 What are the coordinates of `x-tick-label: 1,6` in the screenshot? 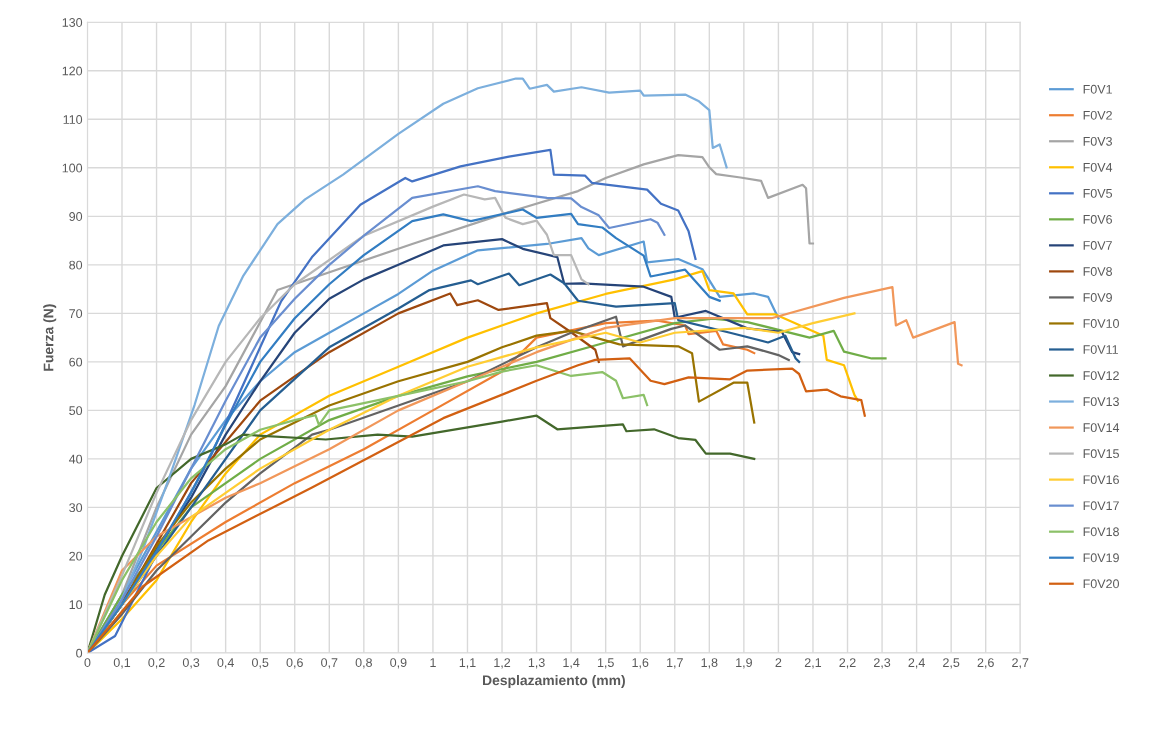 It's located at (640, 663).